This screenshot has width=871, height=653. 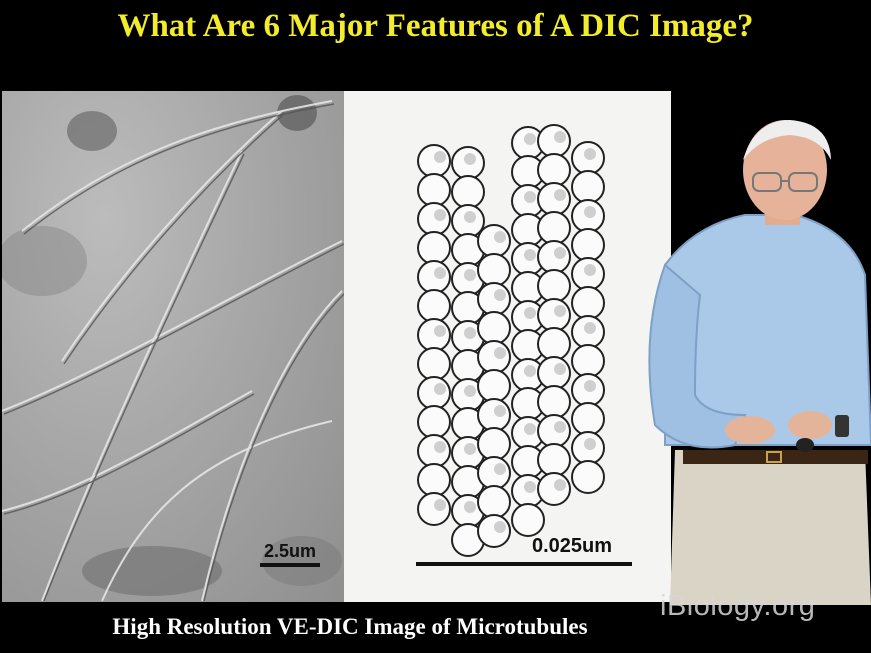 I want to click on micrograph-scale-label: 2.5um, so click(x=290, y=551).